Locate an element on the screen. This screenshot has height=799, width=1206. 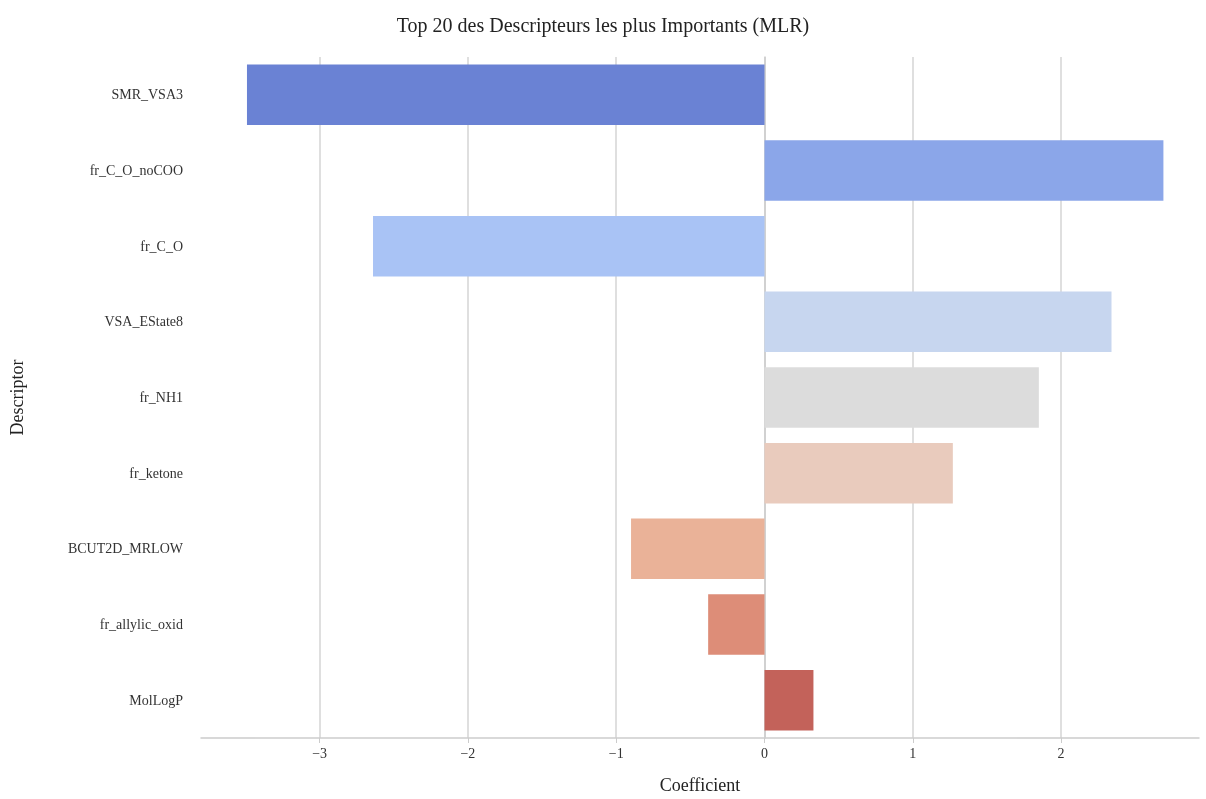
chart-title: Top 20 des Descripteurs les plus Importants (MLR) is located at coordinates (603, 25).